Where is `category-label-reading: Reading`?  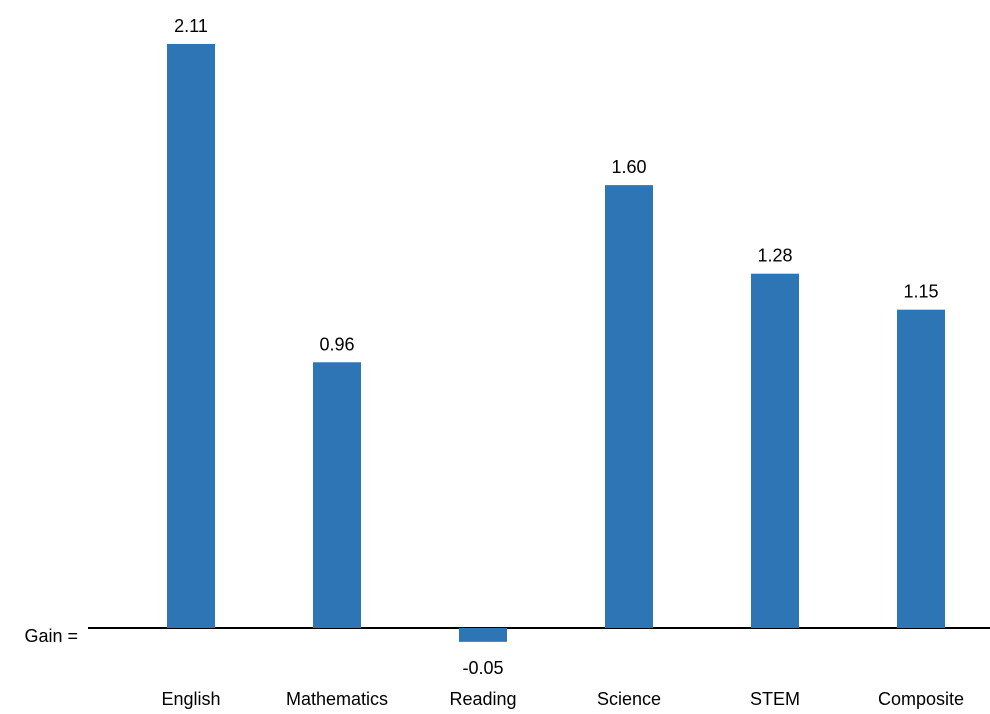 category-label-reading: Reading is located at coordinates (482, 699).